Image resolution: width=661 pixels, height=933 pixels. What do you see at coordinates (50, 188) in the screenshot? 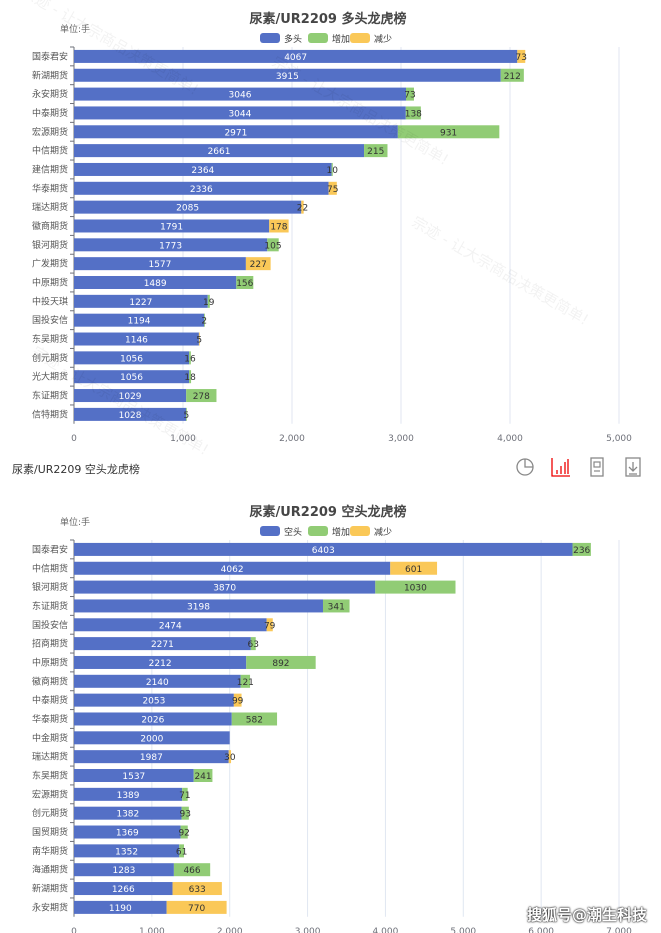
I see `category-label: 华泰期货` at bounding box center [50, 188].